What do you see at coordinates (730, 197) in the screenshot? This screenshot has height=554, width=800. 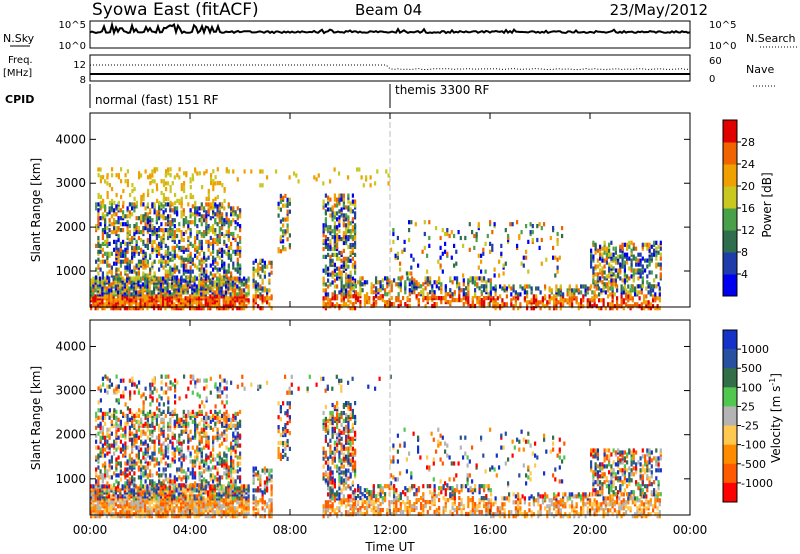 I see `power-colorbar-segment` at bounding box center [730, 197].